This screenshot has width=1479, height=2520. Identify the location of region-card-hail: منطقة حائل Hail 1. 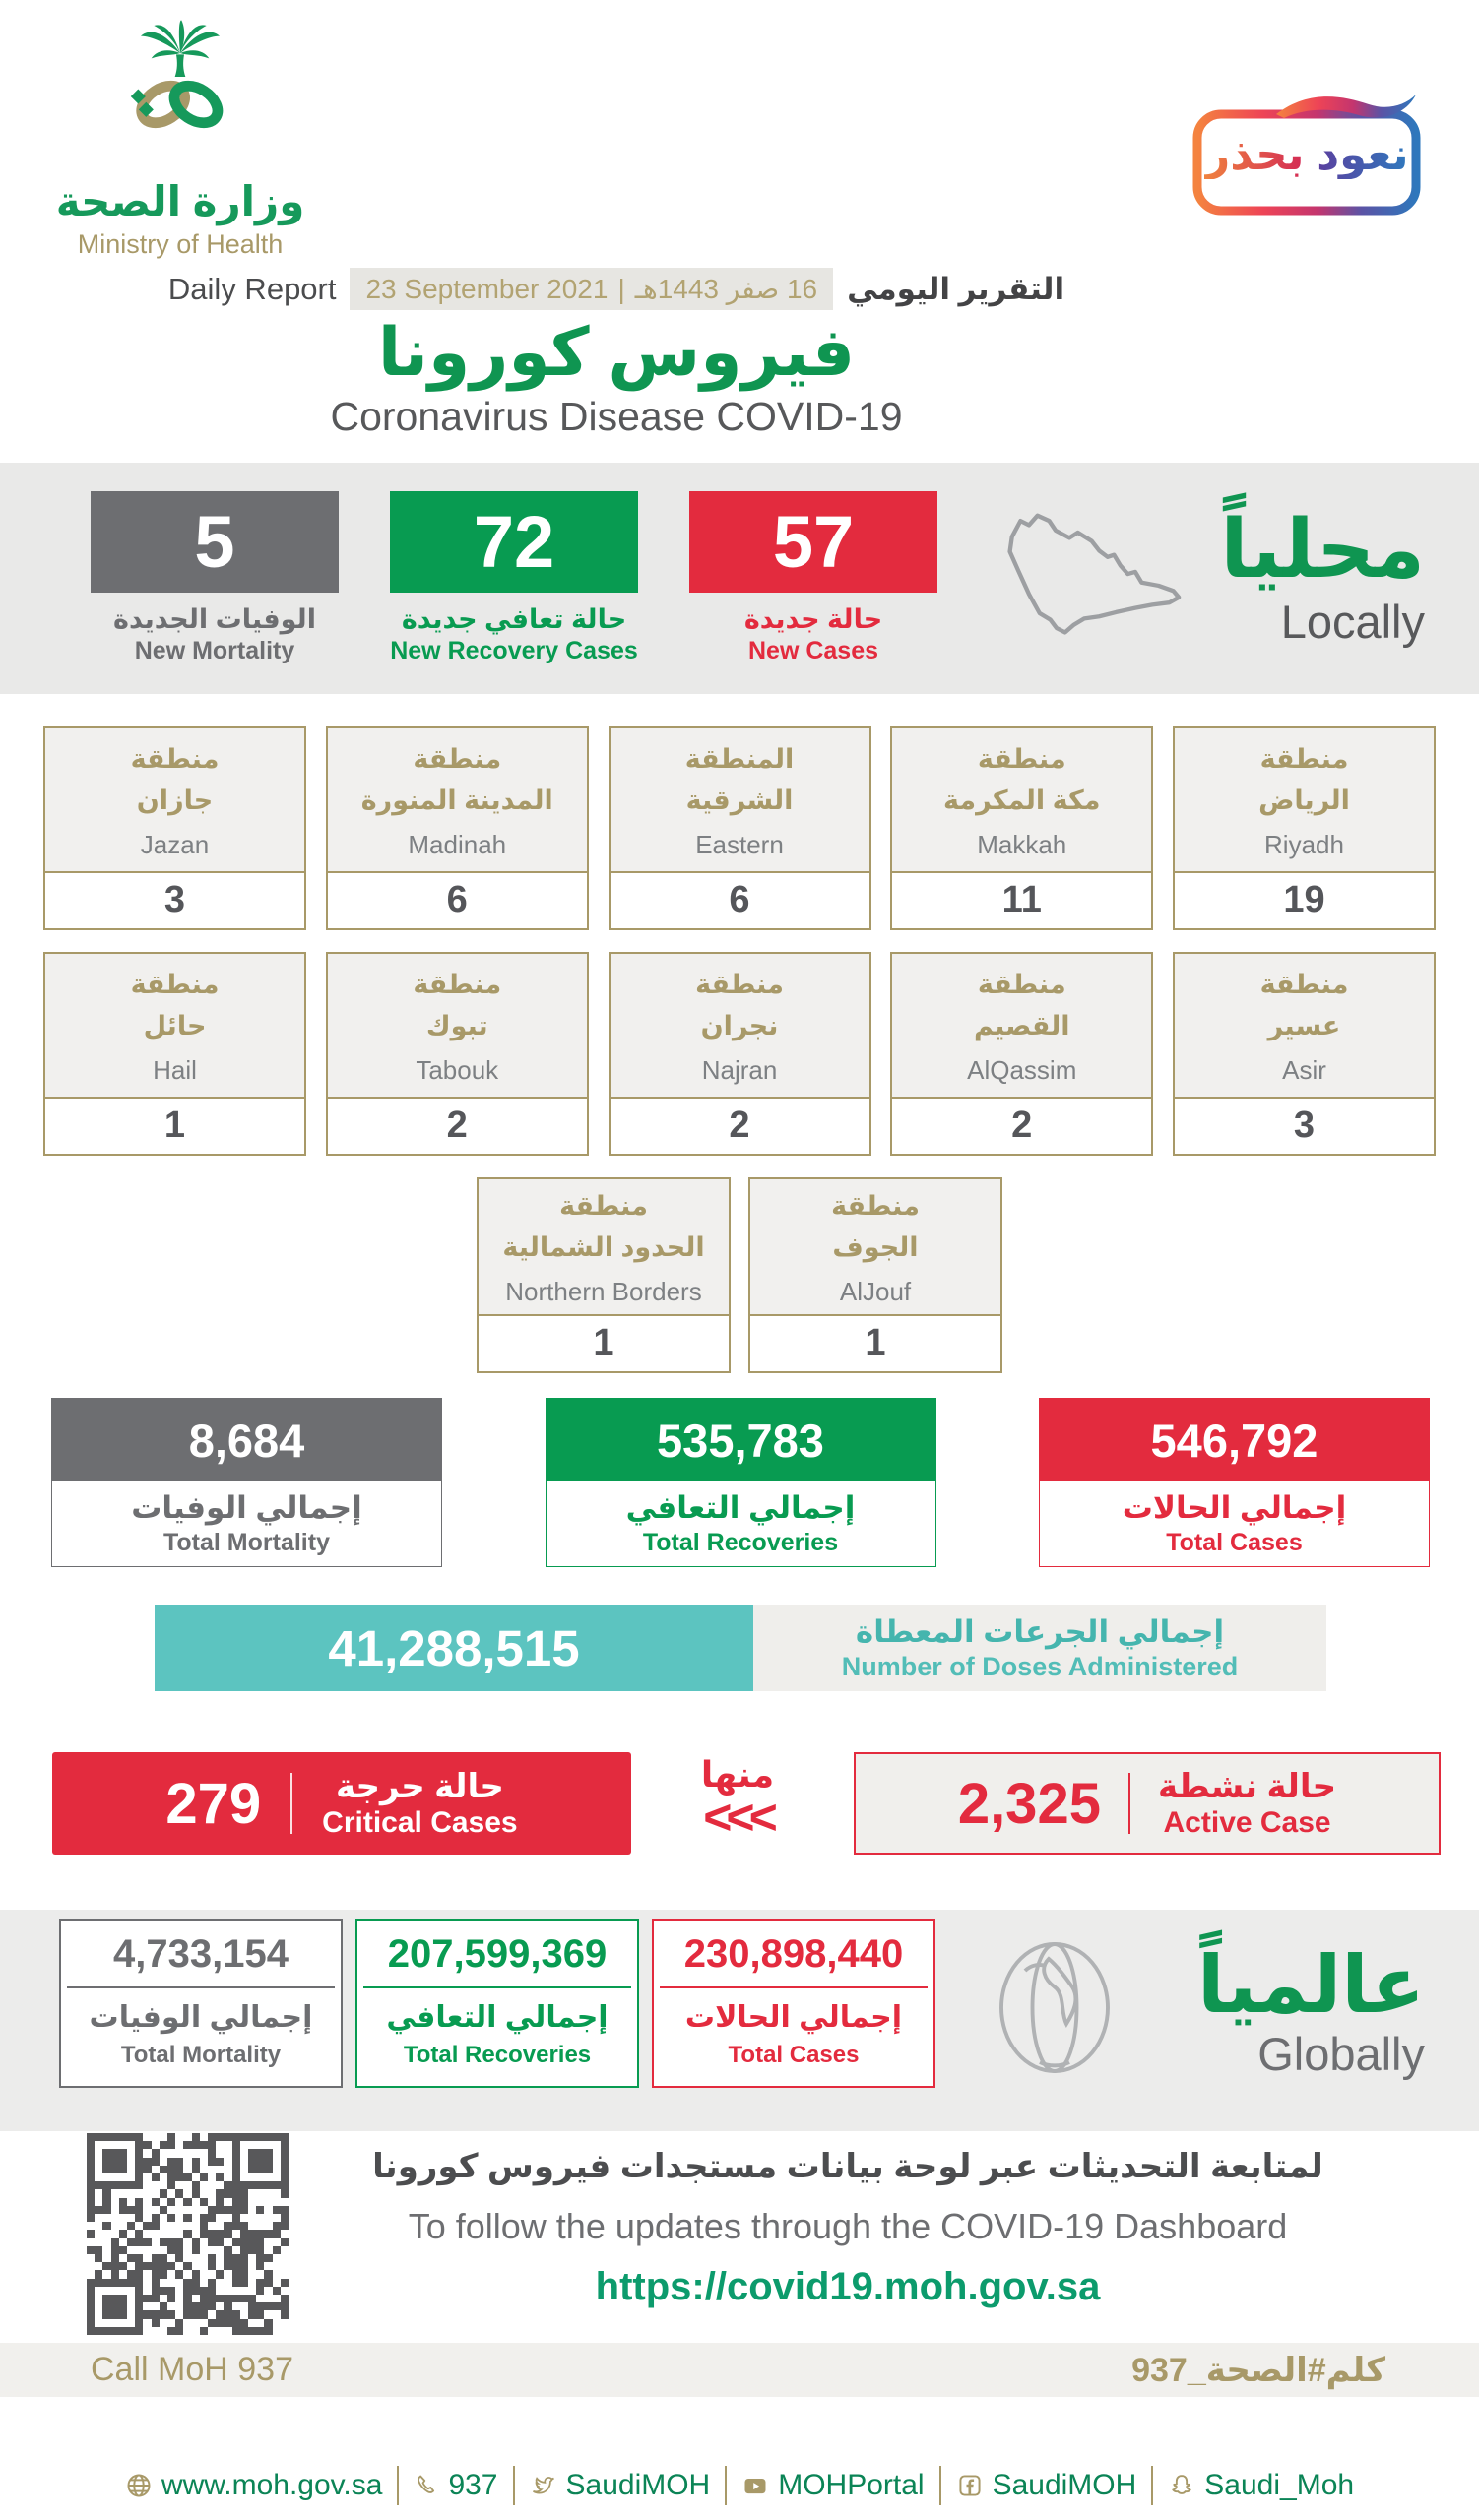
(174, 1054).